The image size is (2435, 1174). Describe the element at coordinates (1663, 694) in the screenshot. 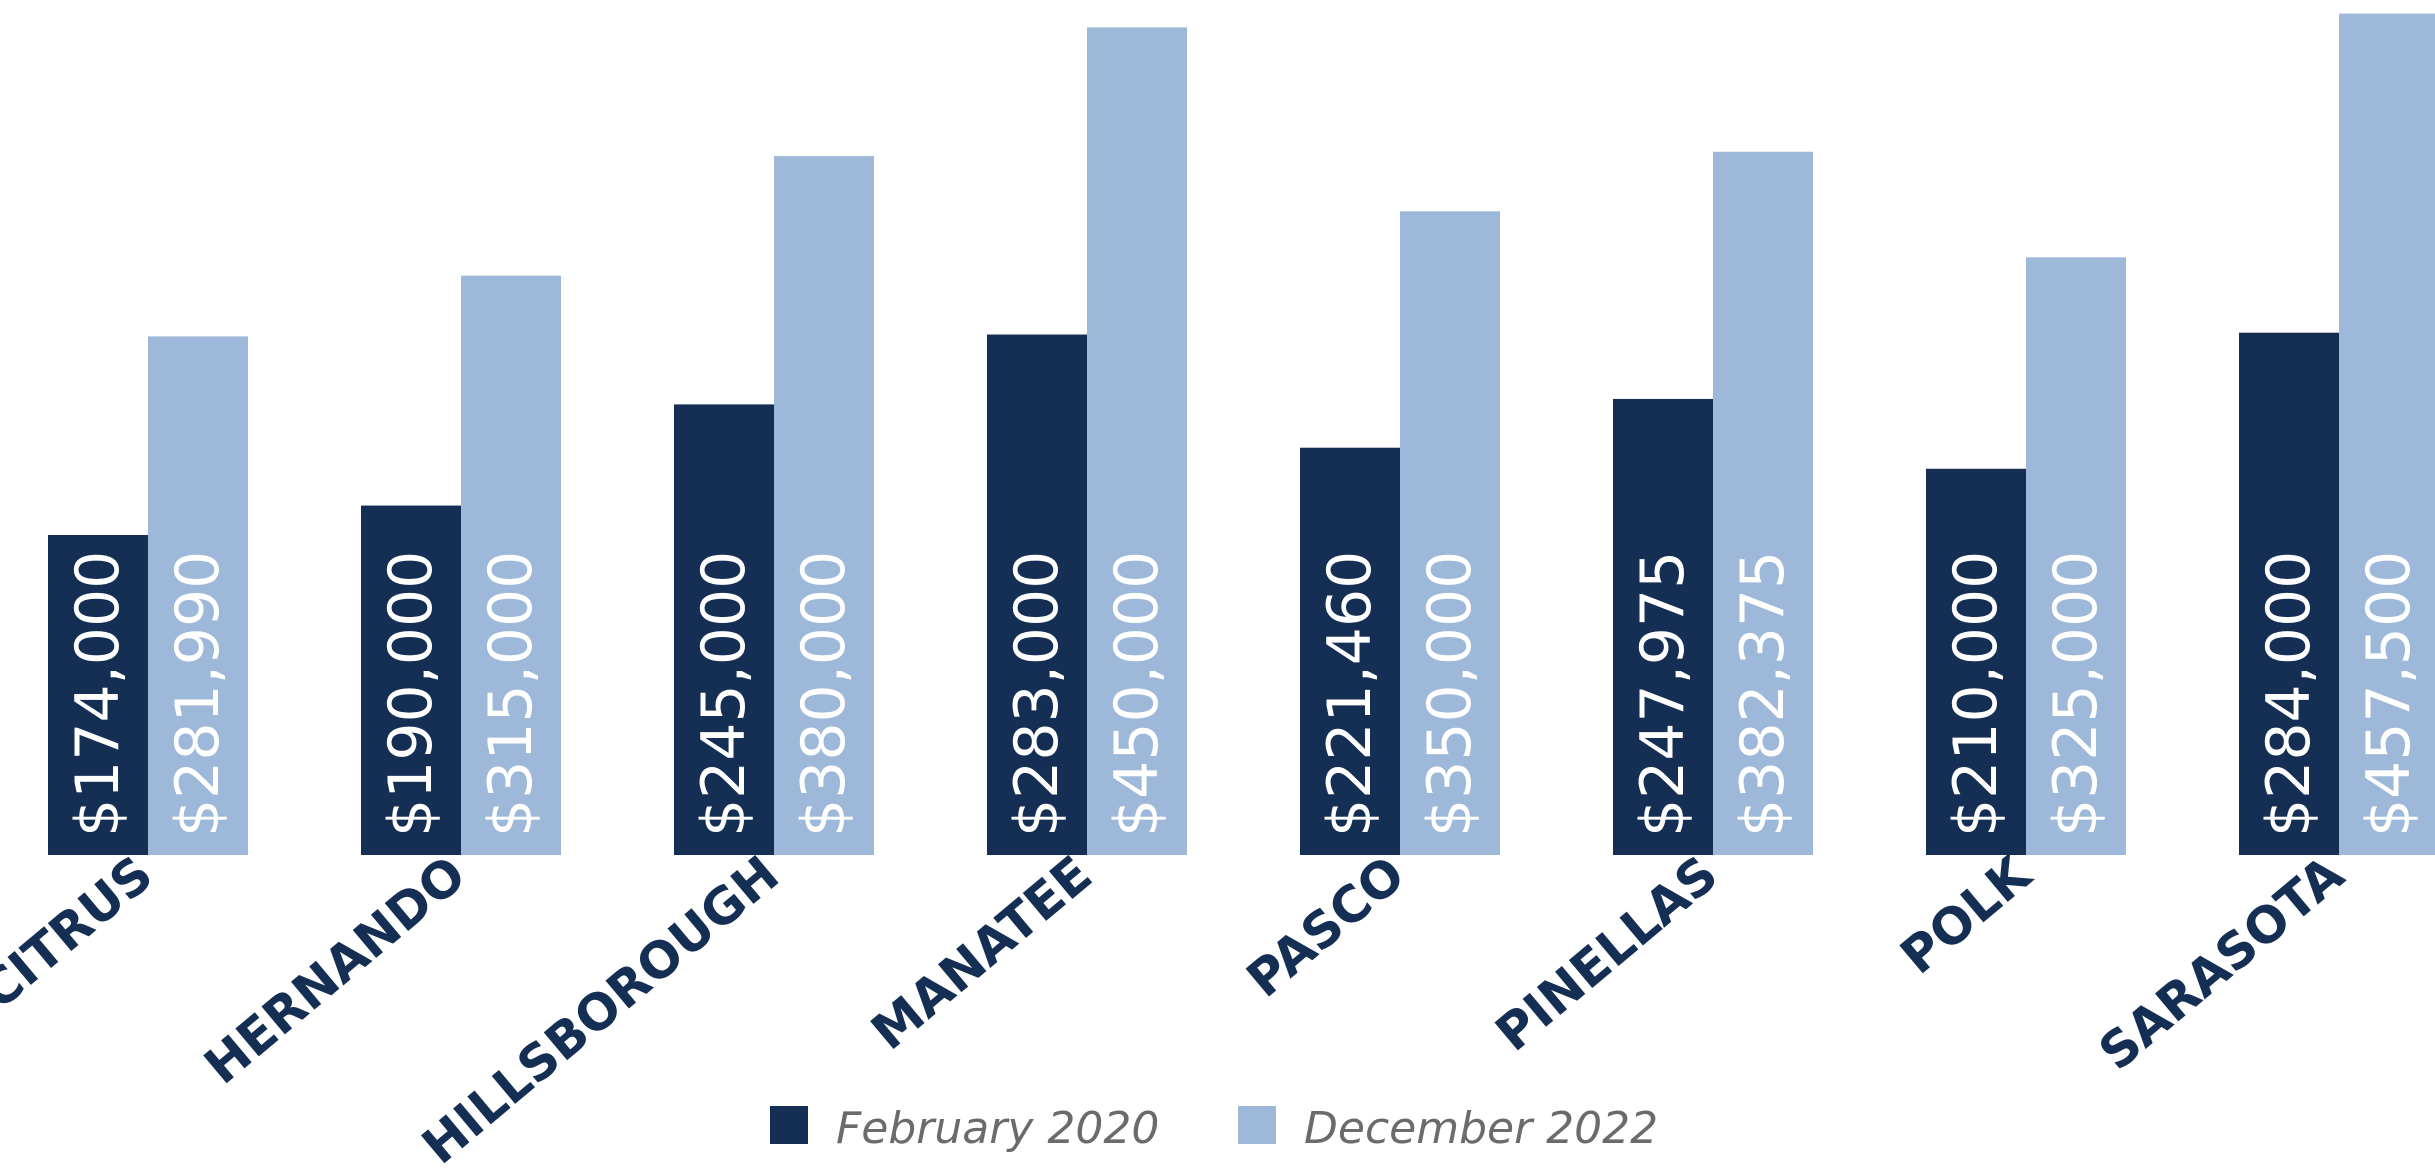

I see `data-label: $247,975` at that location.